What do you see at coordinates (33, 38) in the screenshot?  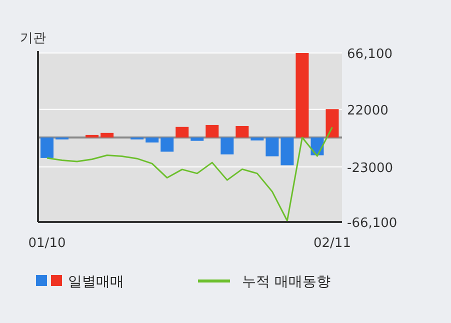 I see `chart-title: 기관` at bounding box center [33, 38].